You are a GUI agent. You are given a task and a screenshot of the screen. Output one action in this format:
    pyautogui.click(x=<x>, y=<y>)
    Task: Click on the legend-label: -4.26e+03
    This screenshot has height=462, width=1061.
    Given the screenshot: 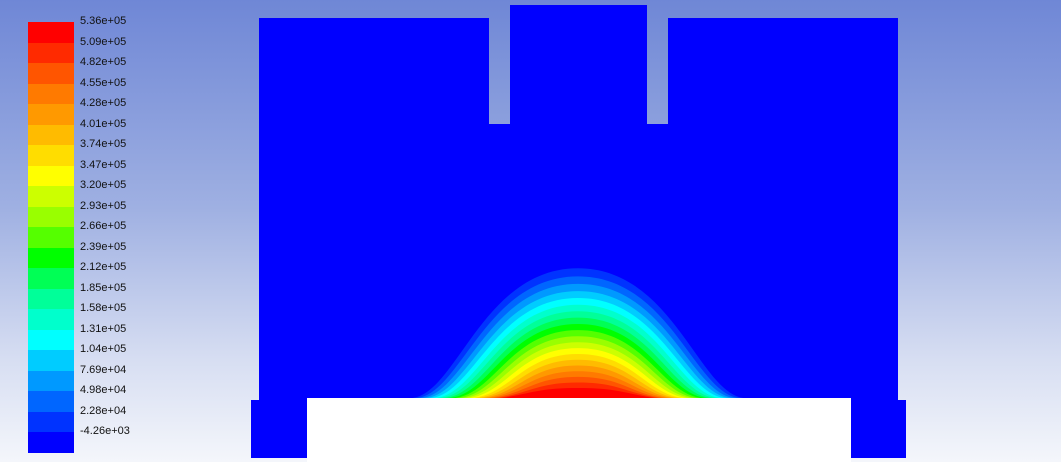 What is the action you would take?
    pyautogui.click(x=105, y=431)
    